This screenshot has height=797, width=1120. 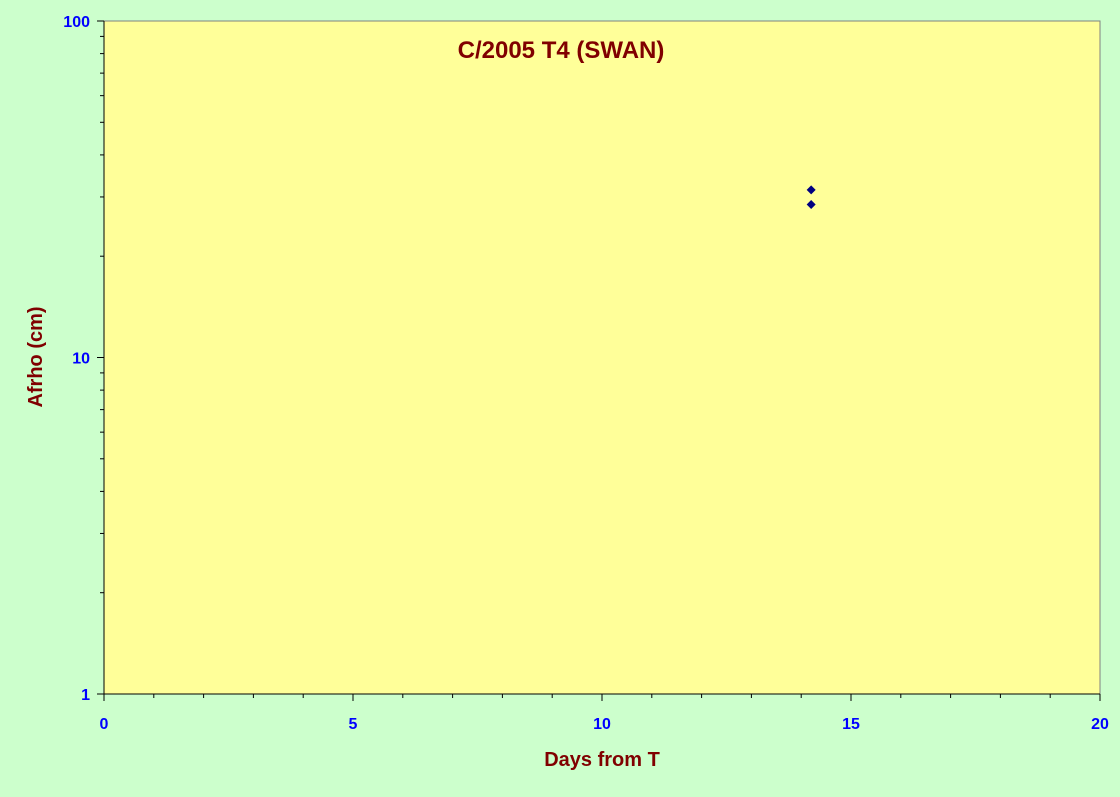 What do you see at coordinates (36, 356) in the screenshot?
I see `y-axis-label: Afrho (cm)` at bounding box center [36, 356].